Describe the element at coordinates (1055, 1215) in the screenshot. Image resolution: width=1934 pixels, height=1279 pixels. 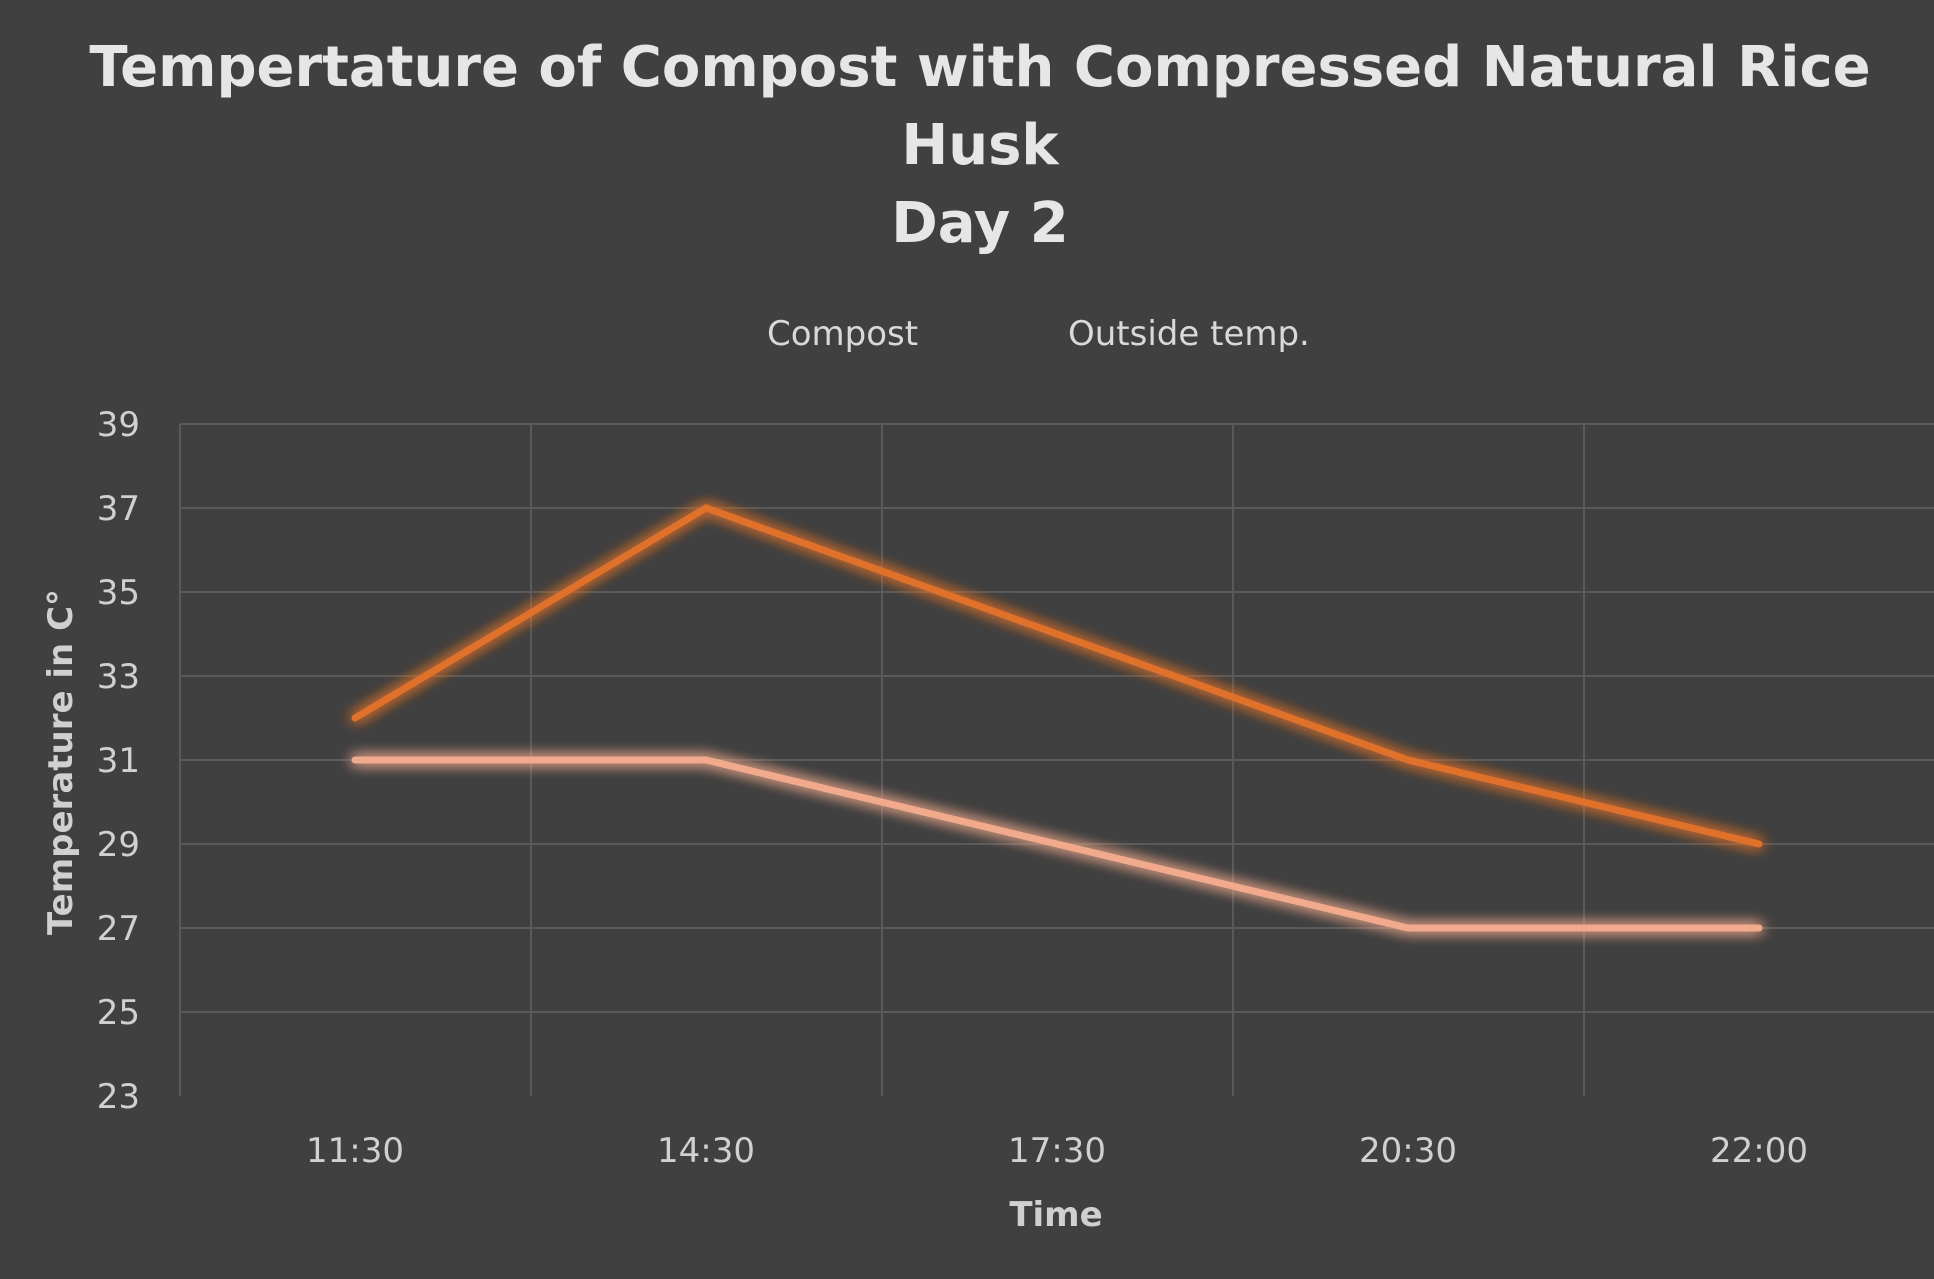
I see `x-axis-title: Time` at that location.